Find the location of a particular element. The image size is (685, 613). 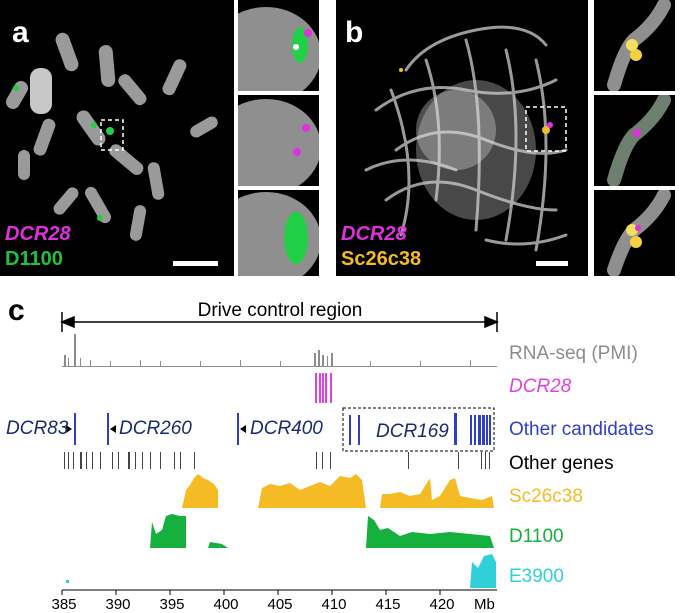

axis-tick-label: 415 is located at coordinates (388, 604).